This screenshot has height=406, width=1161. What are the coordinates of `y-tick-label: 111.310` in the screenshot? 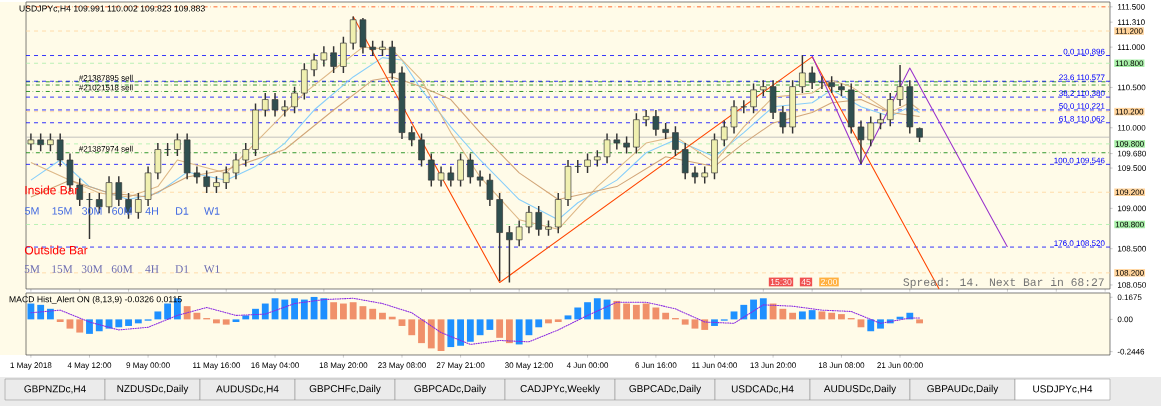 It's located at (1131, 22).